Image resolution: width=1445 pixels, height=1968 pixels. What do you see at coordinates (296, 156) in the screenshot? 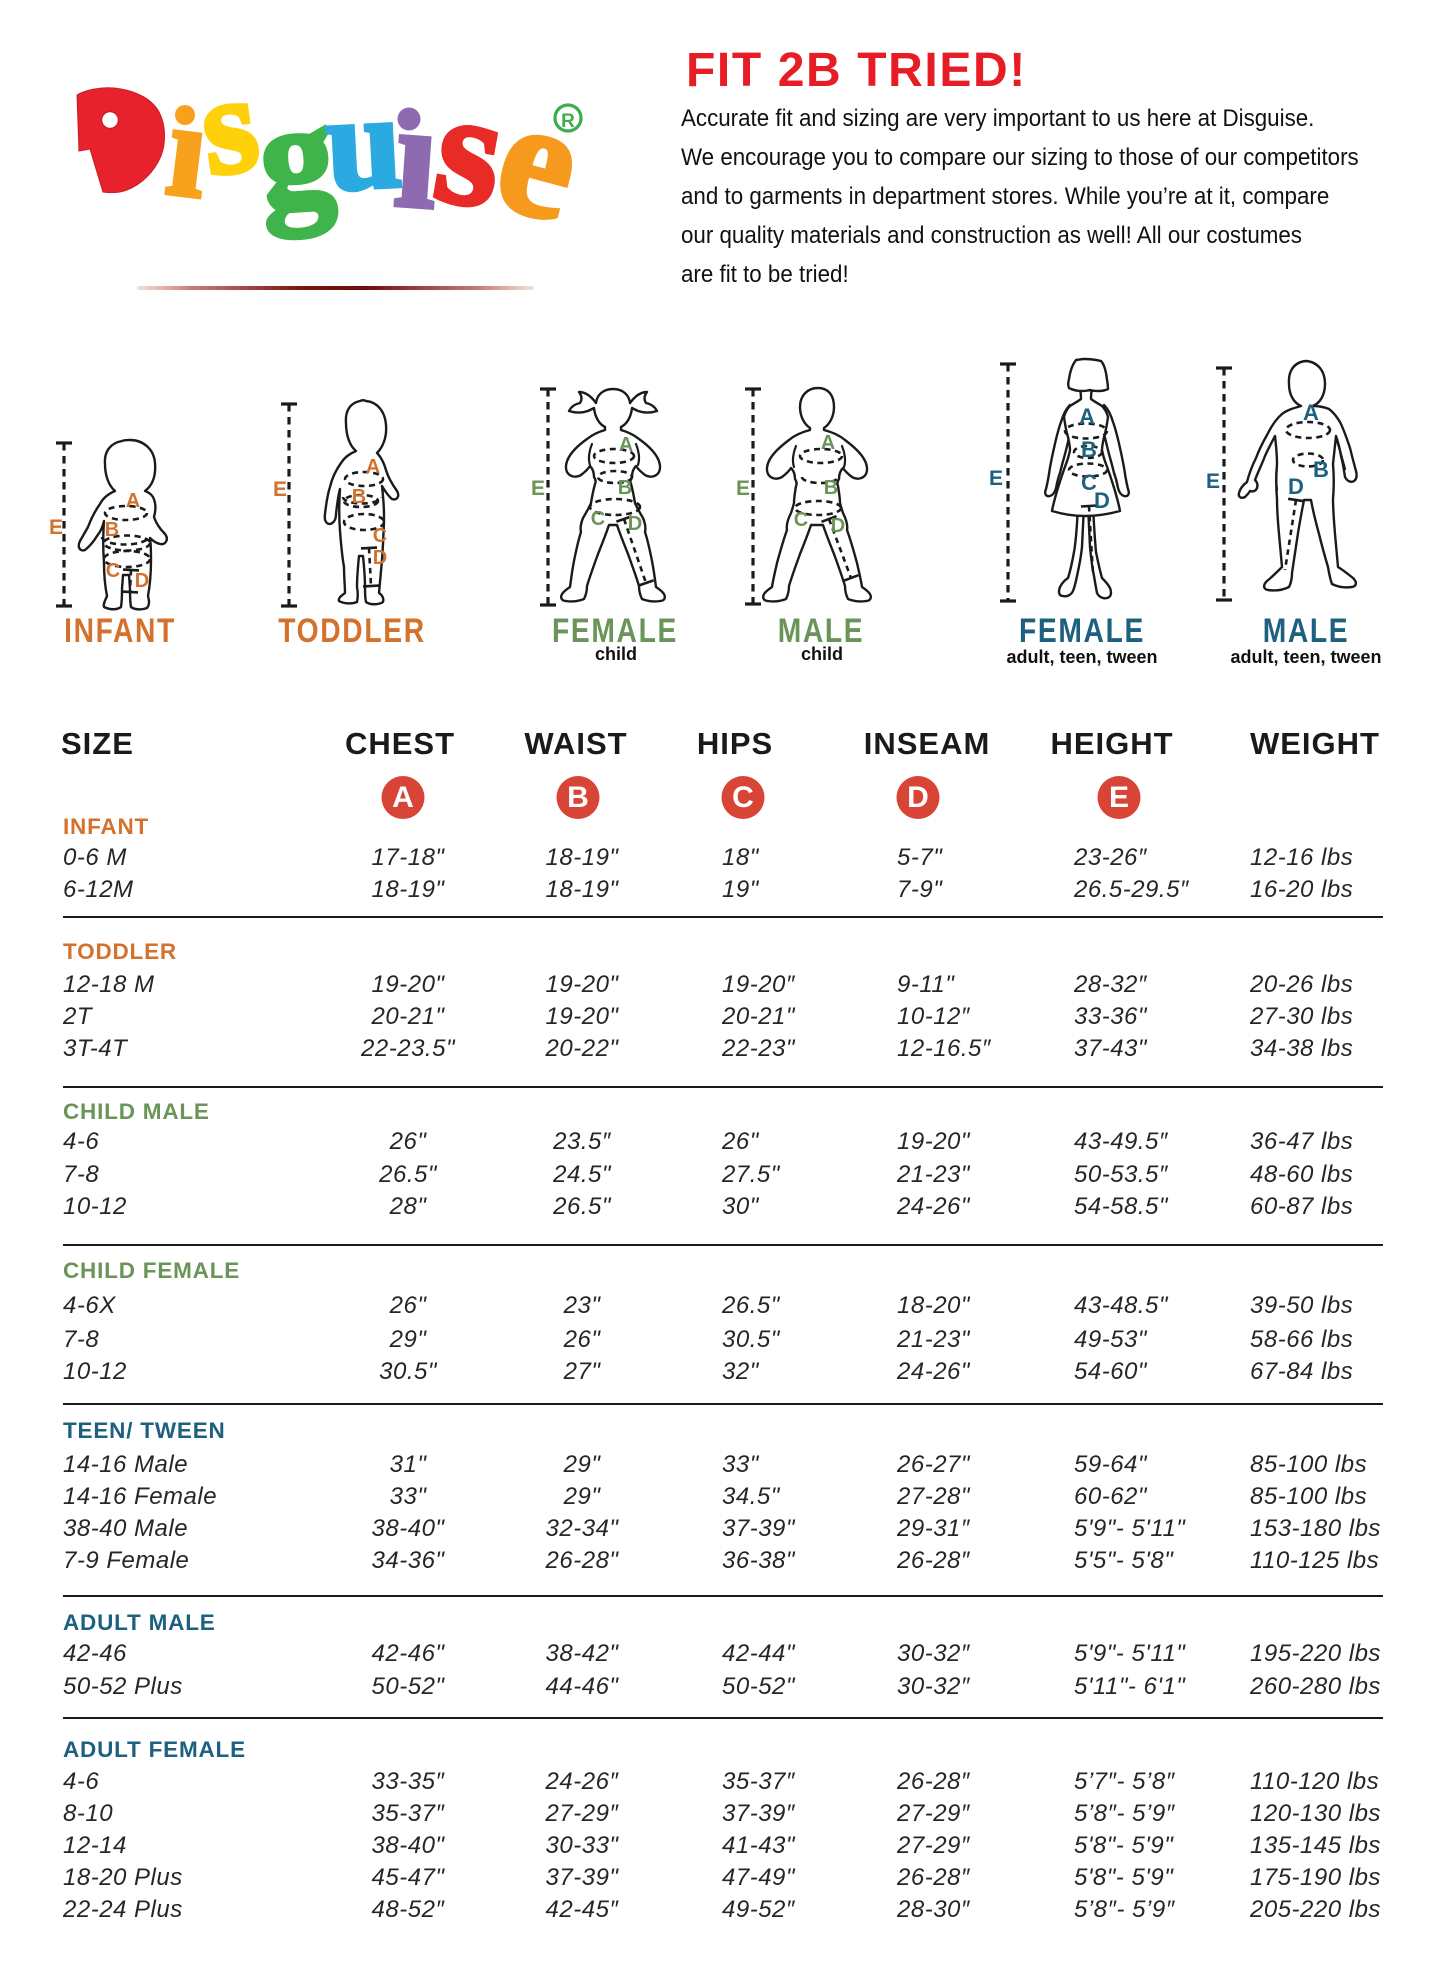
I see `svg-text: g` at bounding box center [296, 156].